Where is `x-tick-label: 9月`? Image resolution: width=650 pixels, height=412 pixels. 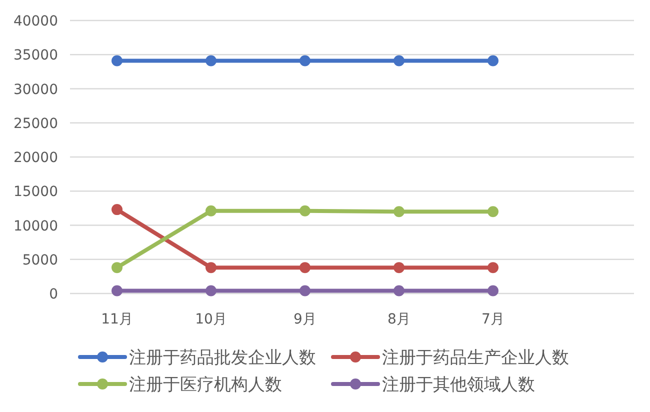 x-tick-label: 9月 is located at coordinates (305, 320).